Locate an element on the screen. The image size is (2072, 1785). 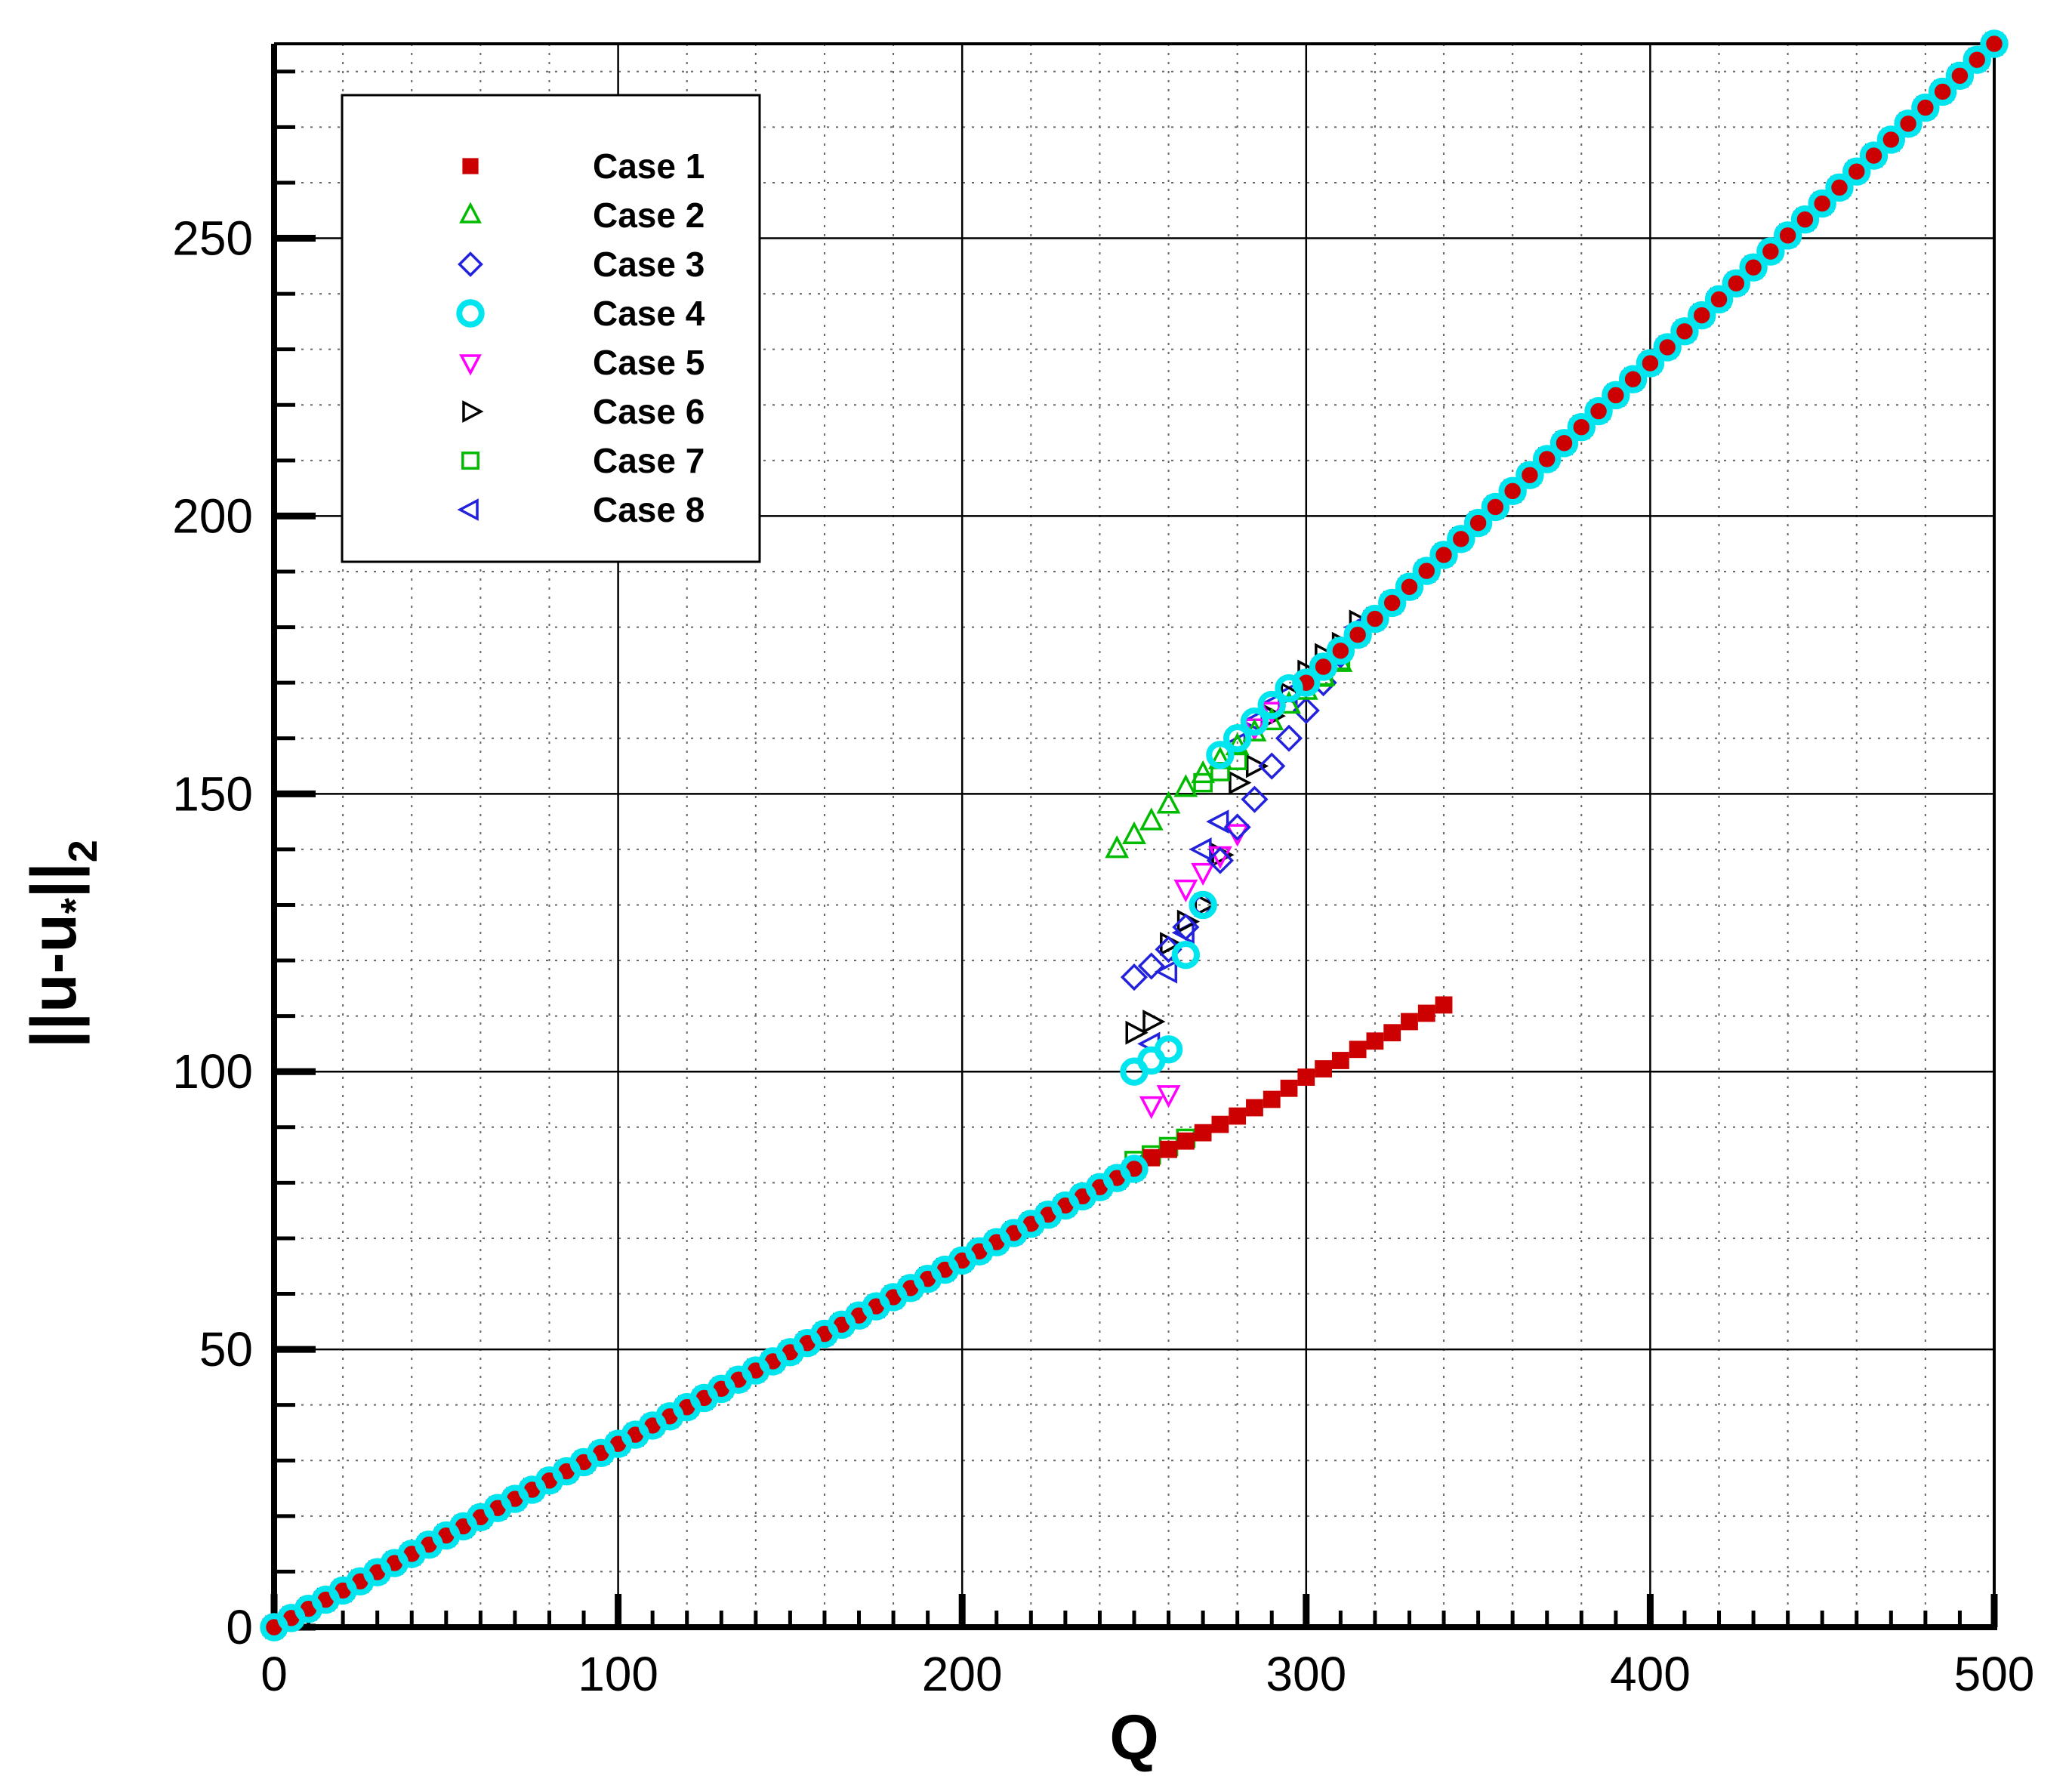
legend-item: Case 2 is located at coordinates (582, 216).